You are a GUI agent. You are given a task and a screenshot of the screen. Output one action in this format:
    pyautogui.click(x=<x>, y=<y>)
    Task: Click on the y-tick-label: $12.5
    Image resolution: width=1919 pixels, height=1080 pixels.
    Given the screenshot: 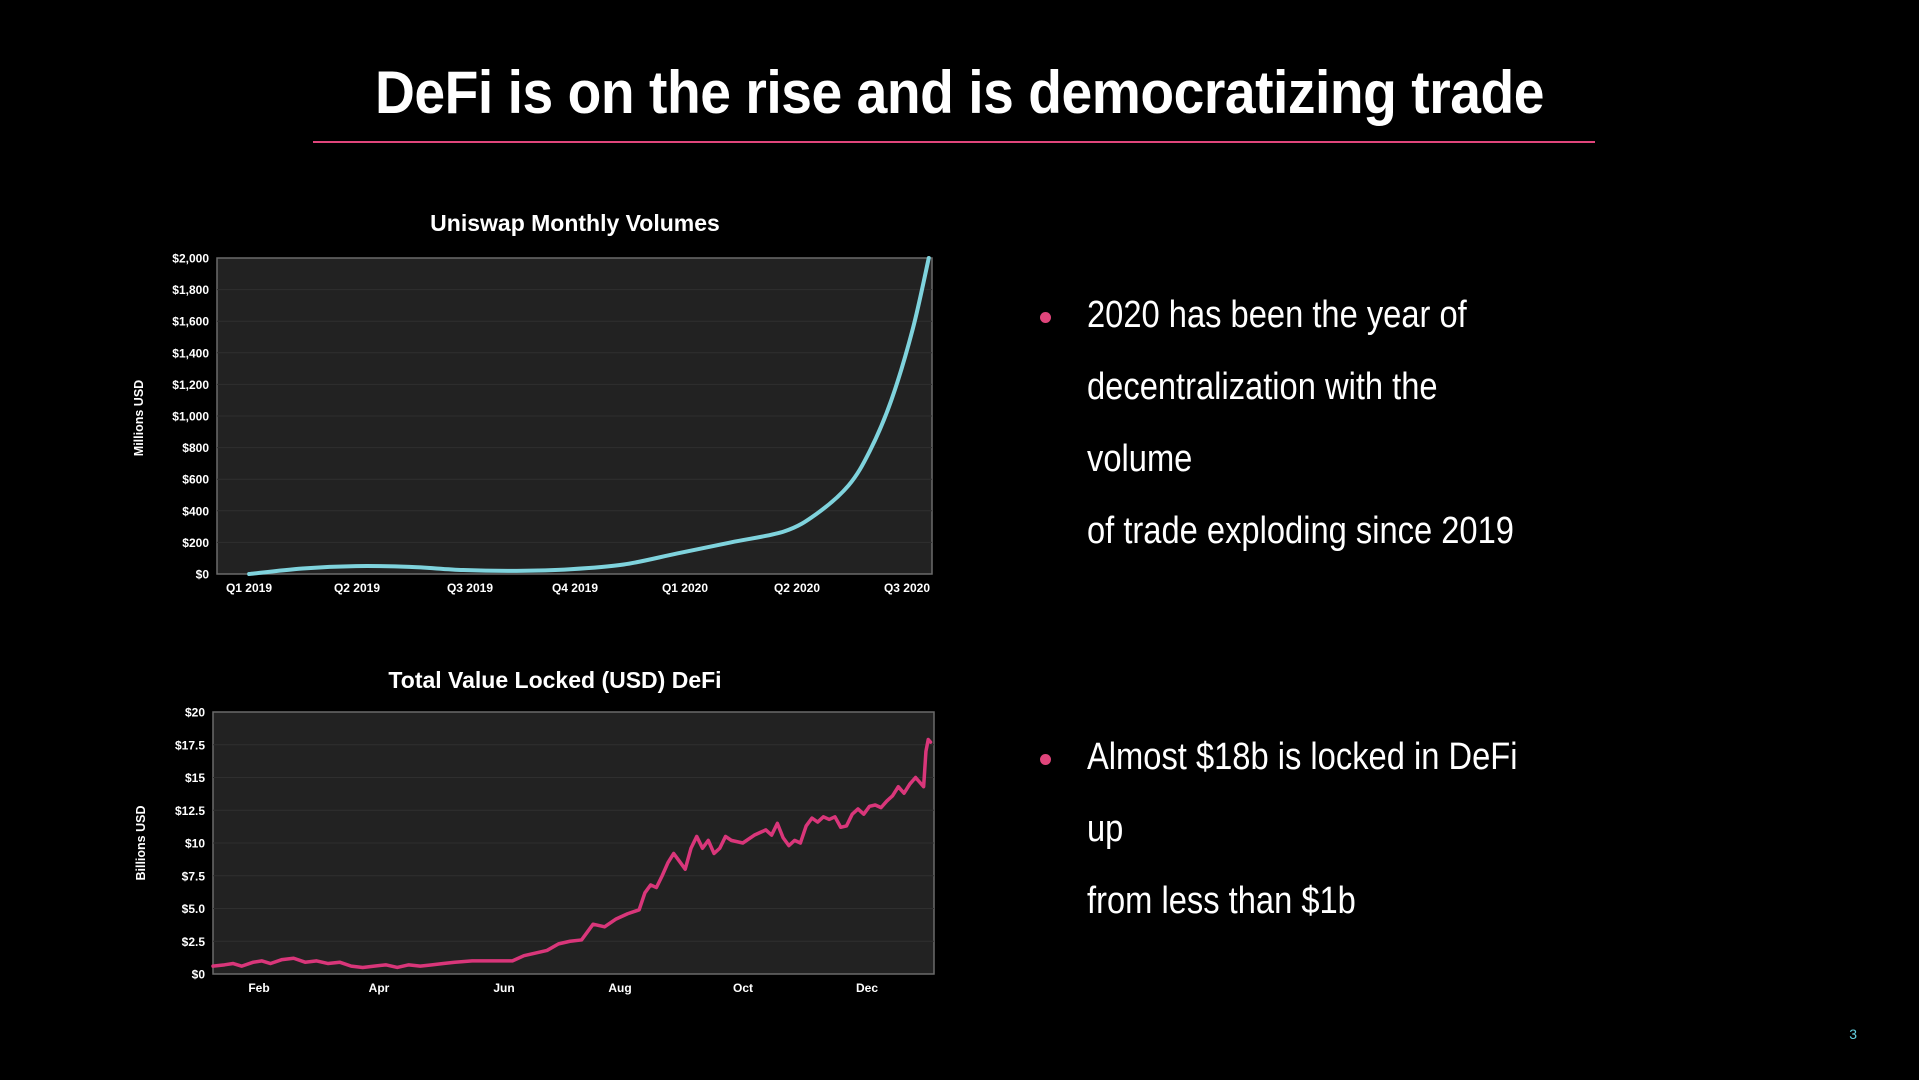 What is the action you would take?
    pyautogui.click(x=190, y=811)
    